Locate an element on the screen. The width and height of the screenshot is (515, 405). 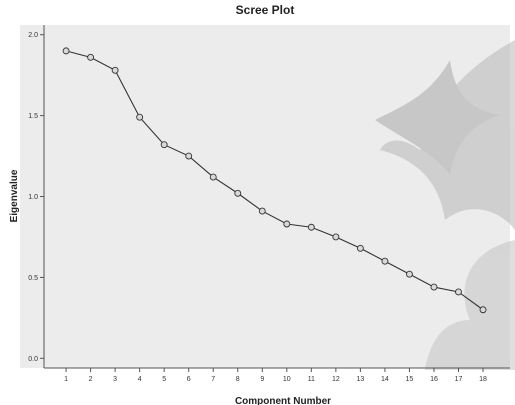
x-tick-label: 16 is located at coordinates (434, 379).